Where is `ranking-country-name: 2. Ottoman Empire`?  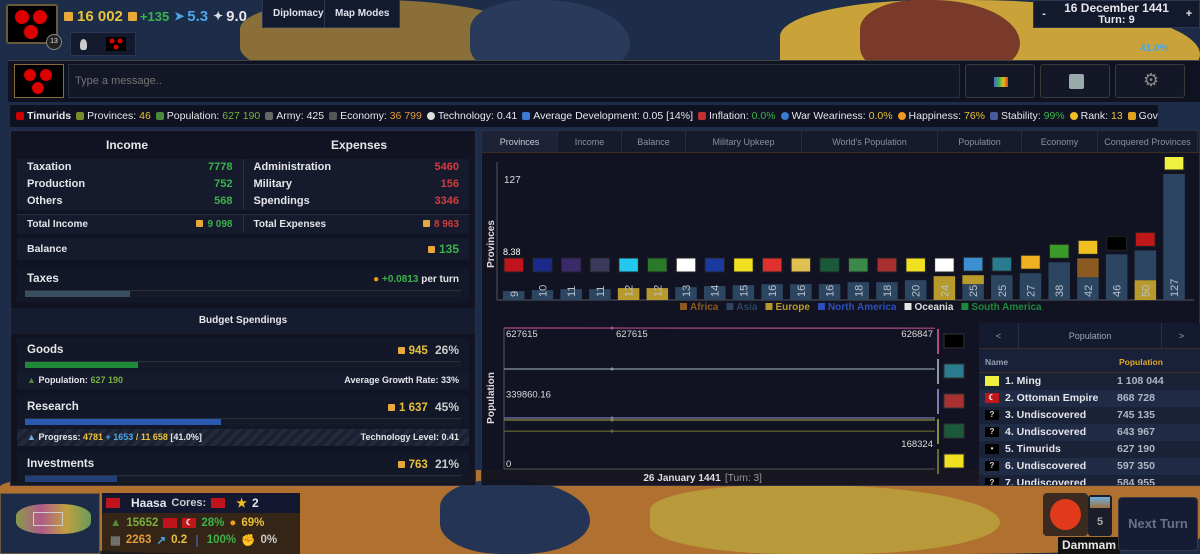 ranking-country-name: 2. Ottoman Empire is located at coordinates (1052, 398).